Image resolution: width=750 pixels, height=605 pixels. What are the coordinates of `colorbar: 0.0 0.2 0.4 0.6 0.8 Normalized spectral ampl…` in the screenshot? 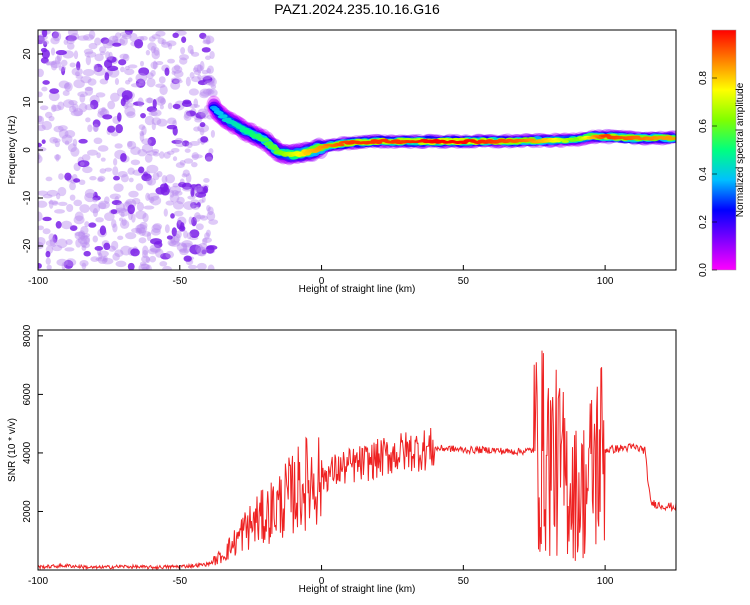 It's located at (722, 153).